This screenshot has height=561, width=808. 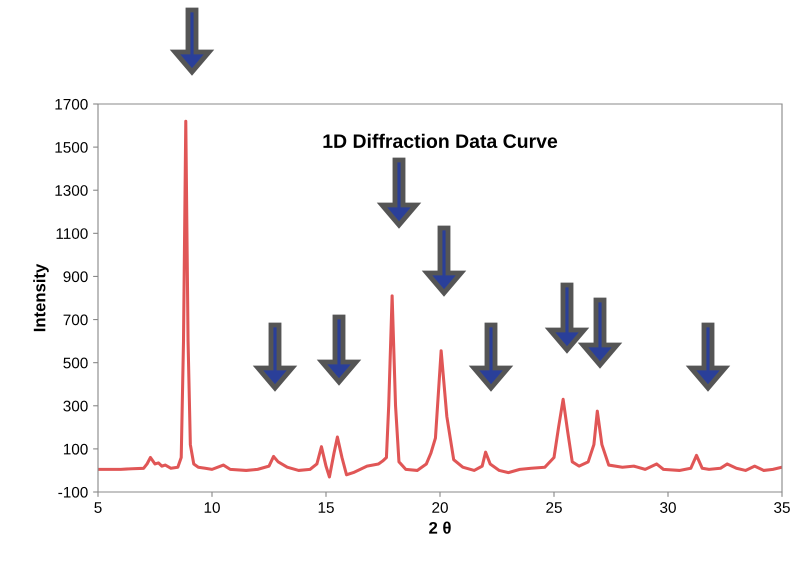 I want to click on x-tick-label: 30, so click(x=668, y=507).